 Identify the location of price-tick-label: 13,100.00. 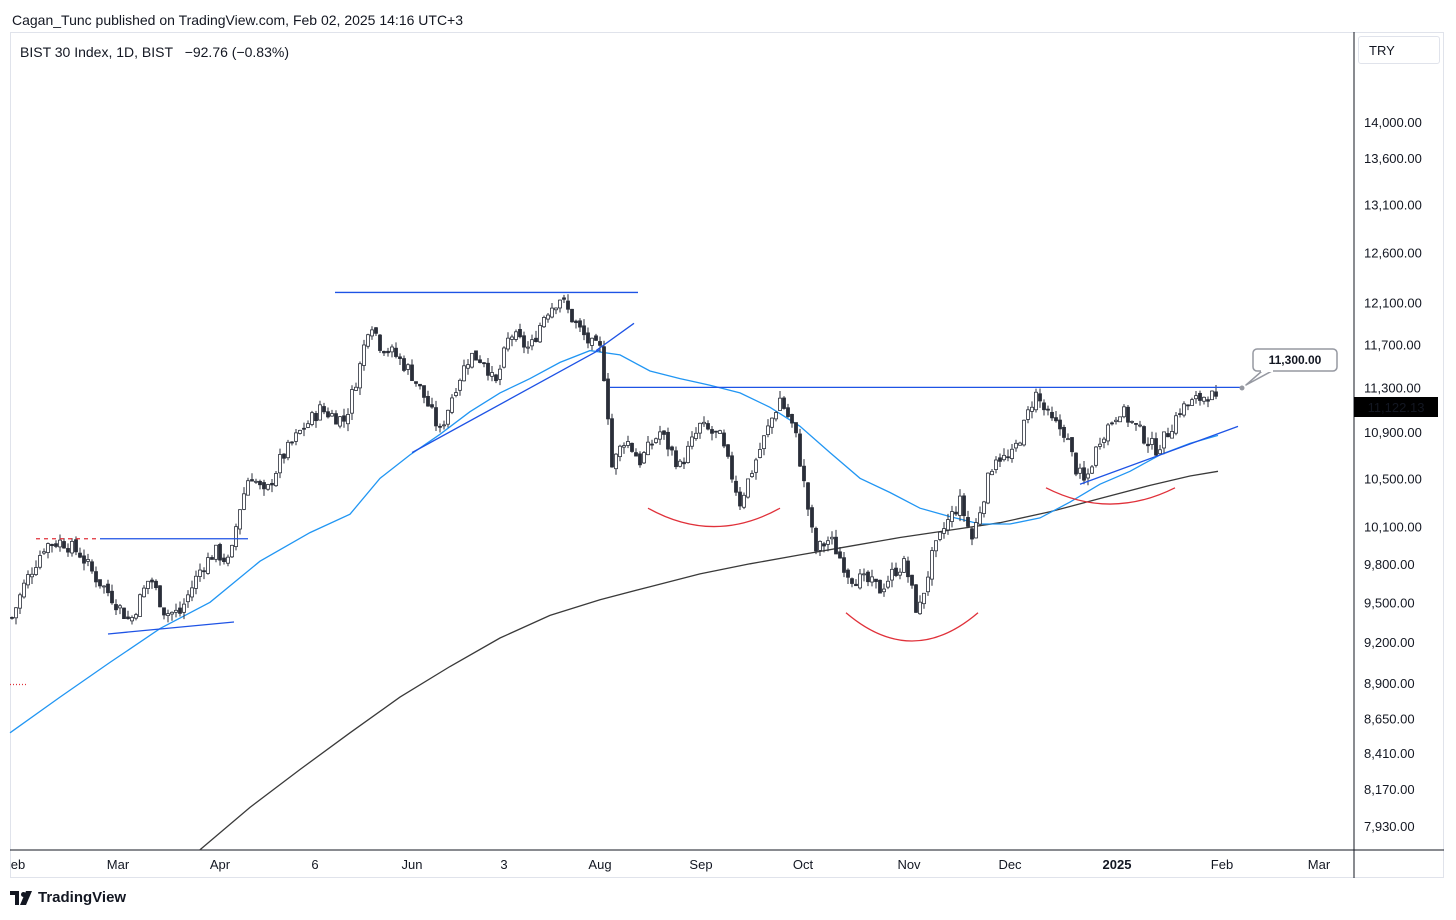
(1393, 204).